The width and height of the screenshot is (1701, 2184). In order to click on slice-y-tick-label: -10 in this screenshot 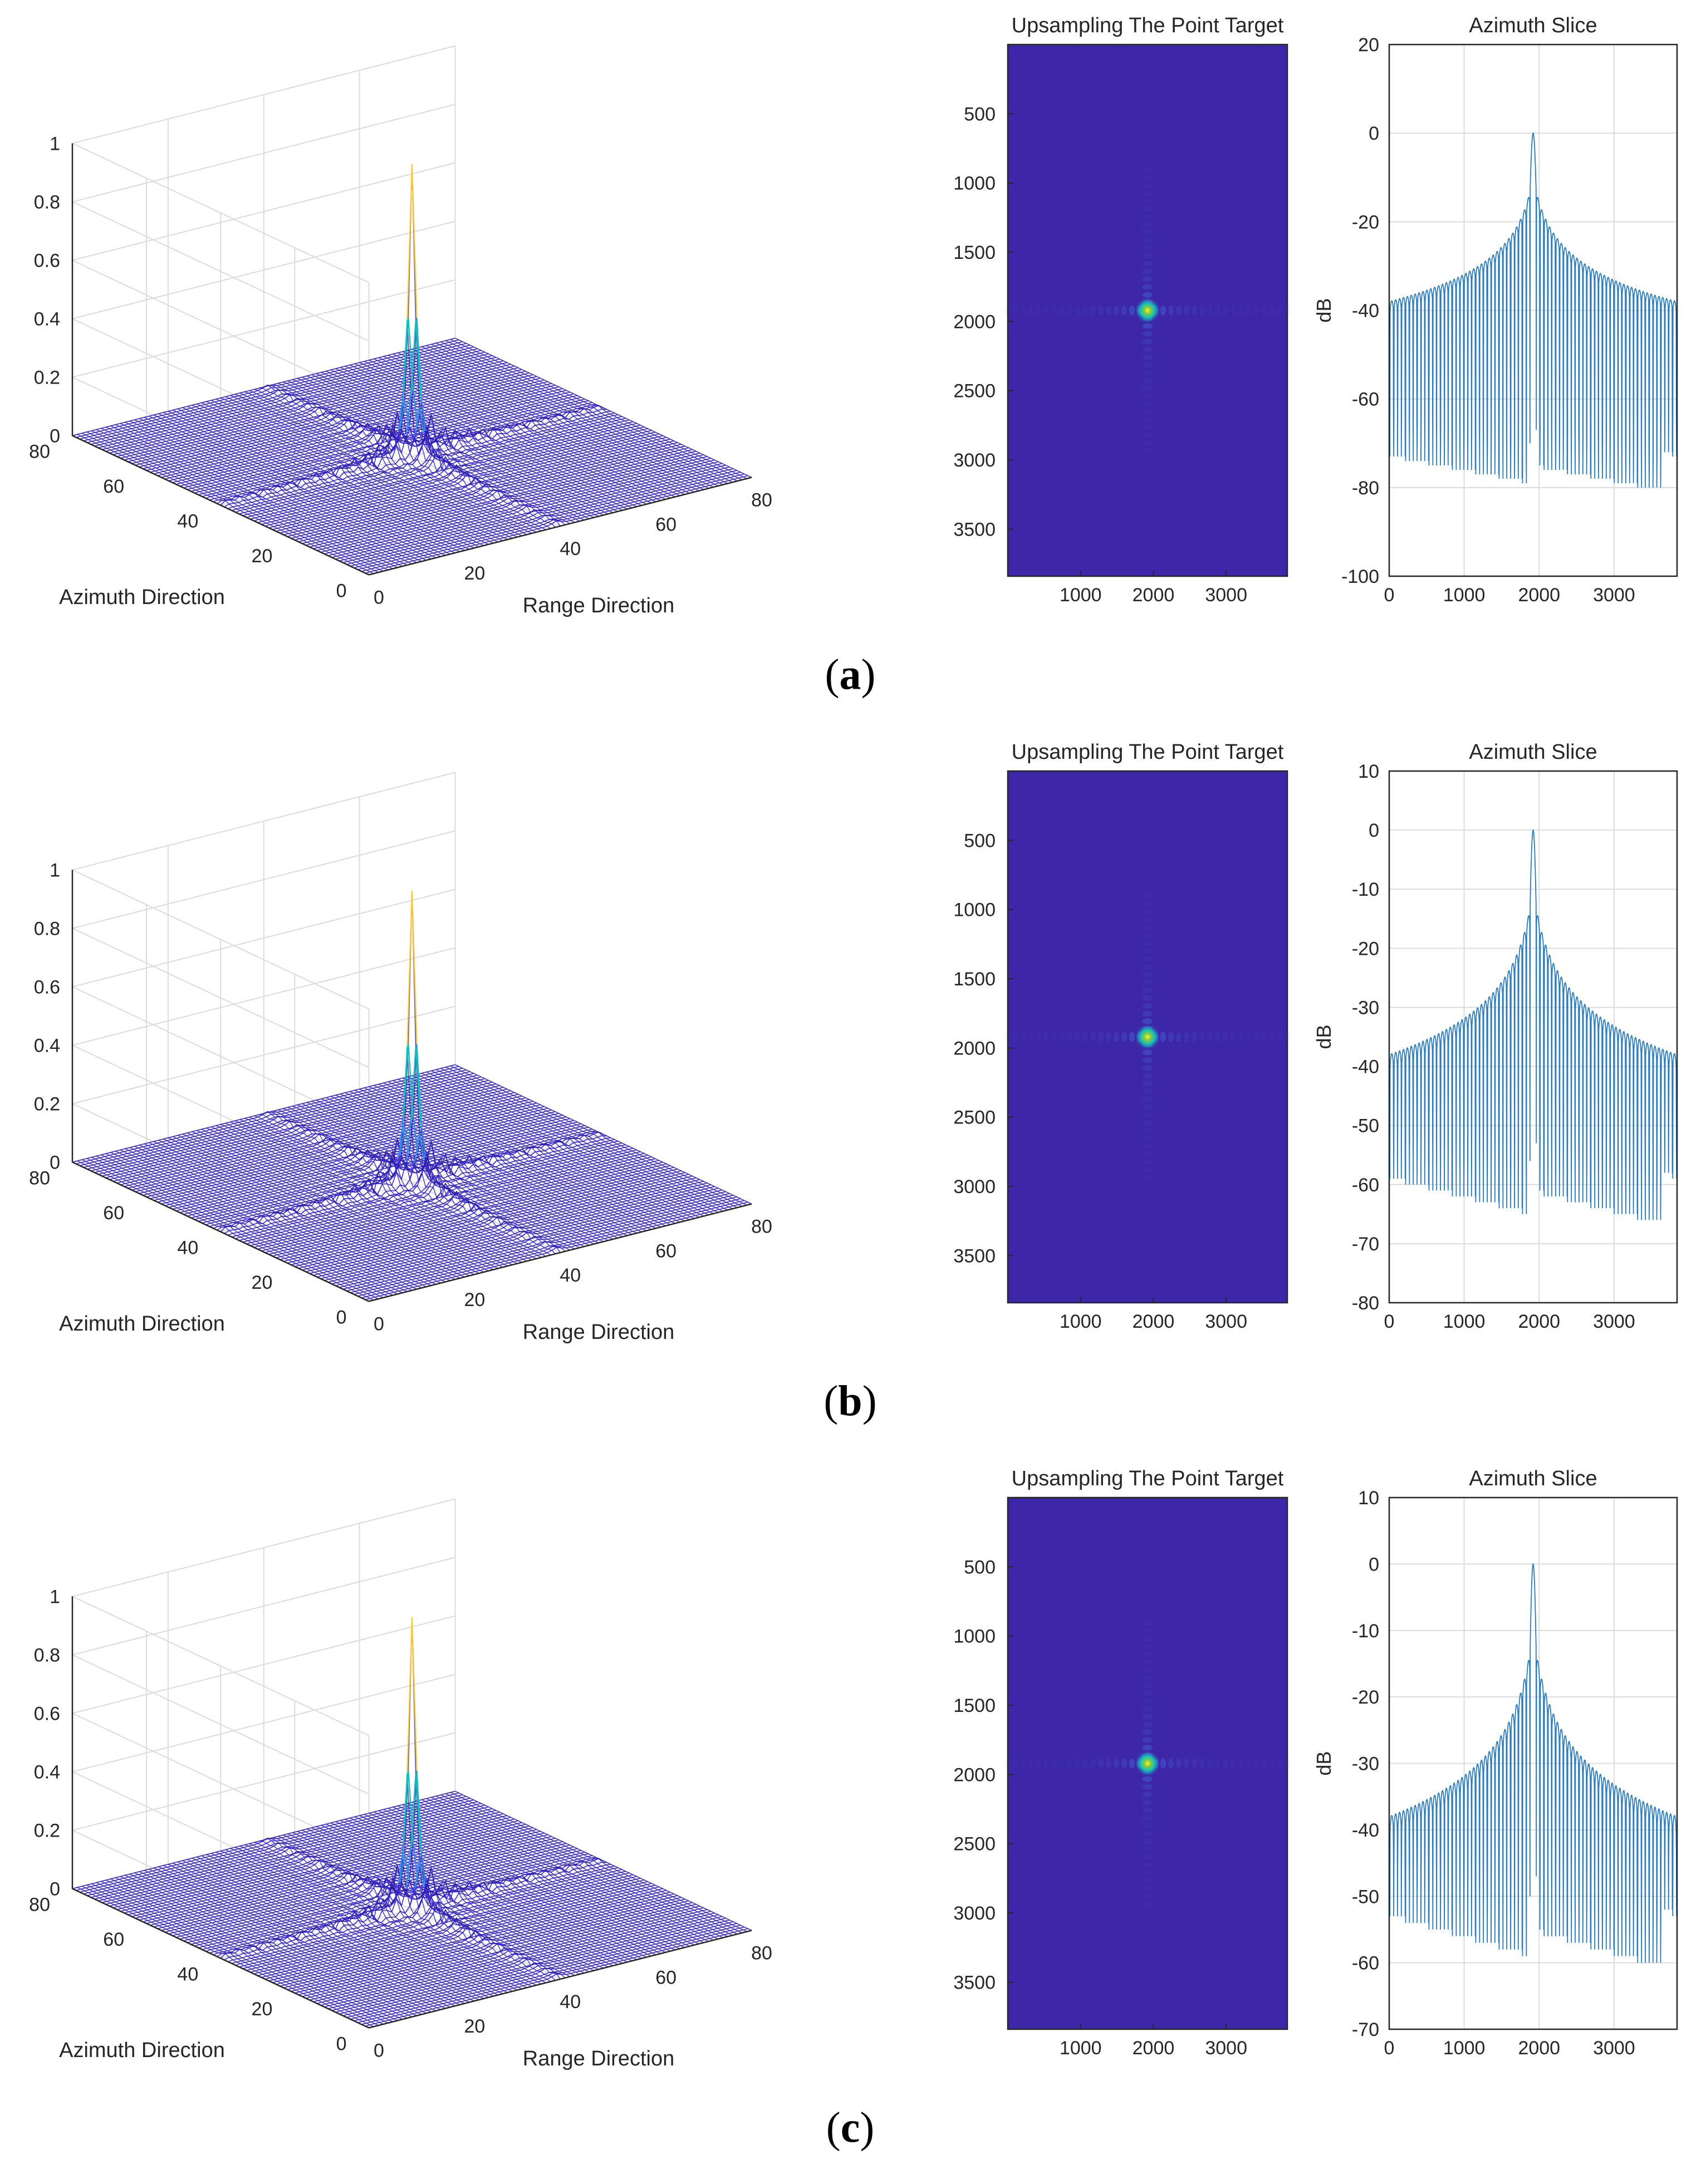, I will do `click(1365, 1631)`.